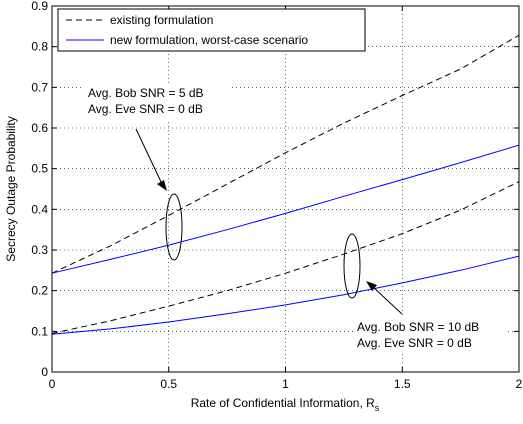  Describe the element at coordinates (402, 384) in the screenshot. I see `x-tick-label: 1.5` at that location.